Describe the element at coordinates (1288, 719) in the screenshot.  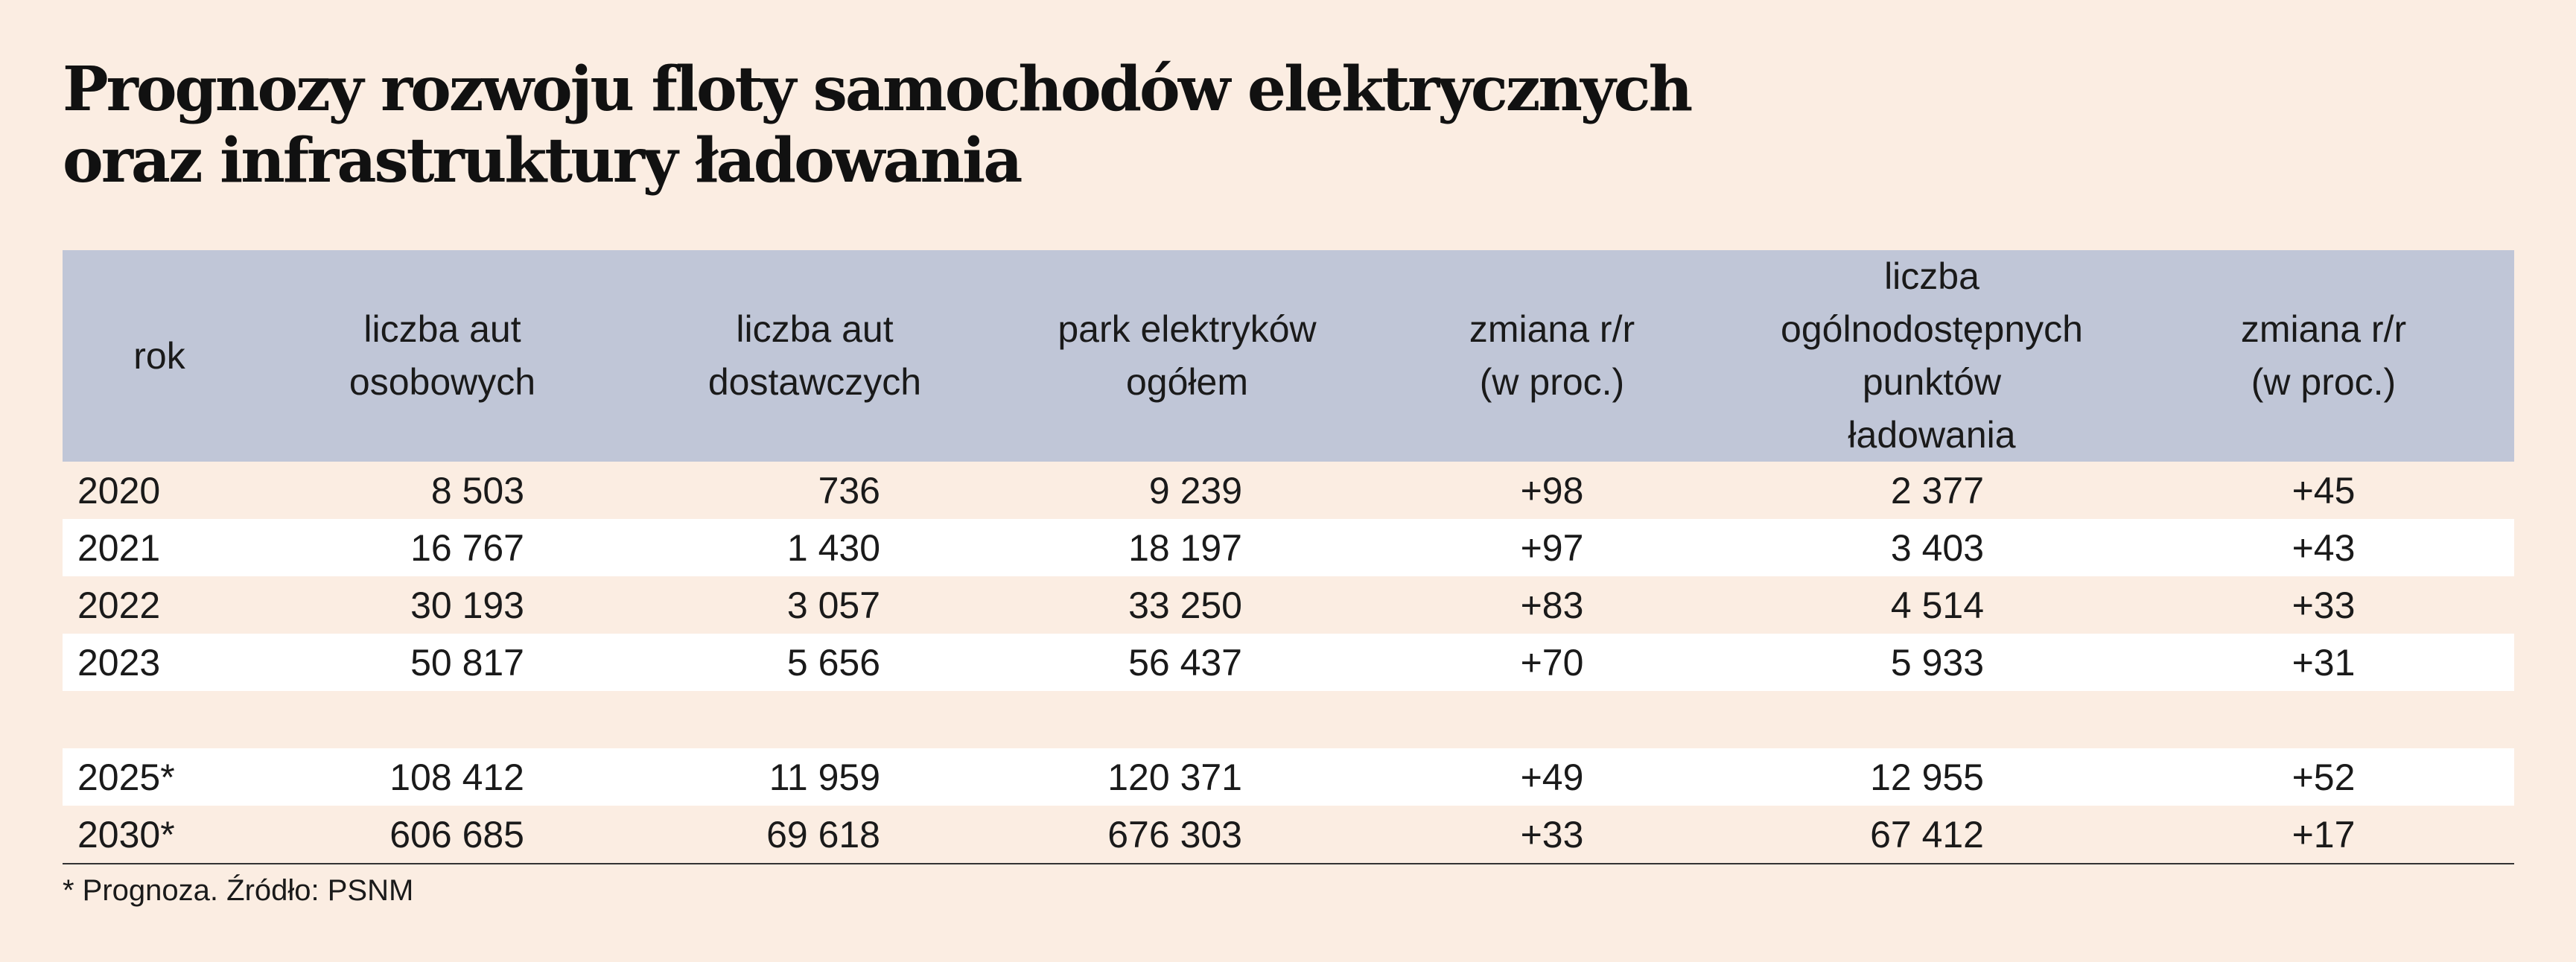
I see `row-gap` at that location.